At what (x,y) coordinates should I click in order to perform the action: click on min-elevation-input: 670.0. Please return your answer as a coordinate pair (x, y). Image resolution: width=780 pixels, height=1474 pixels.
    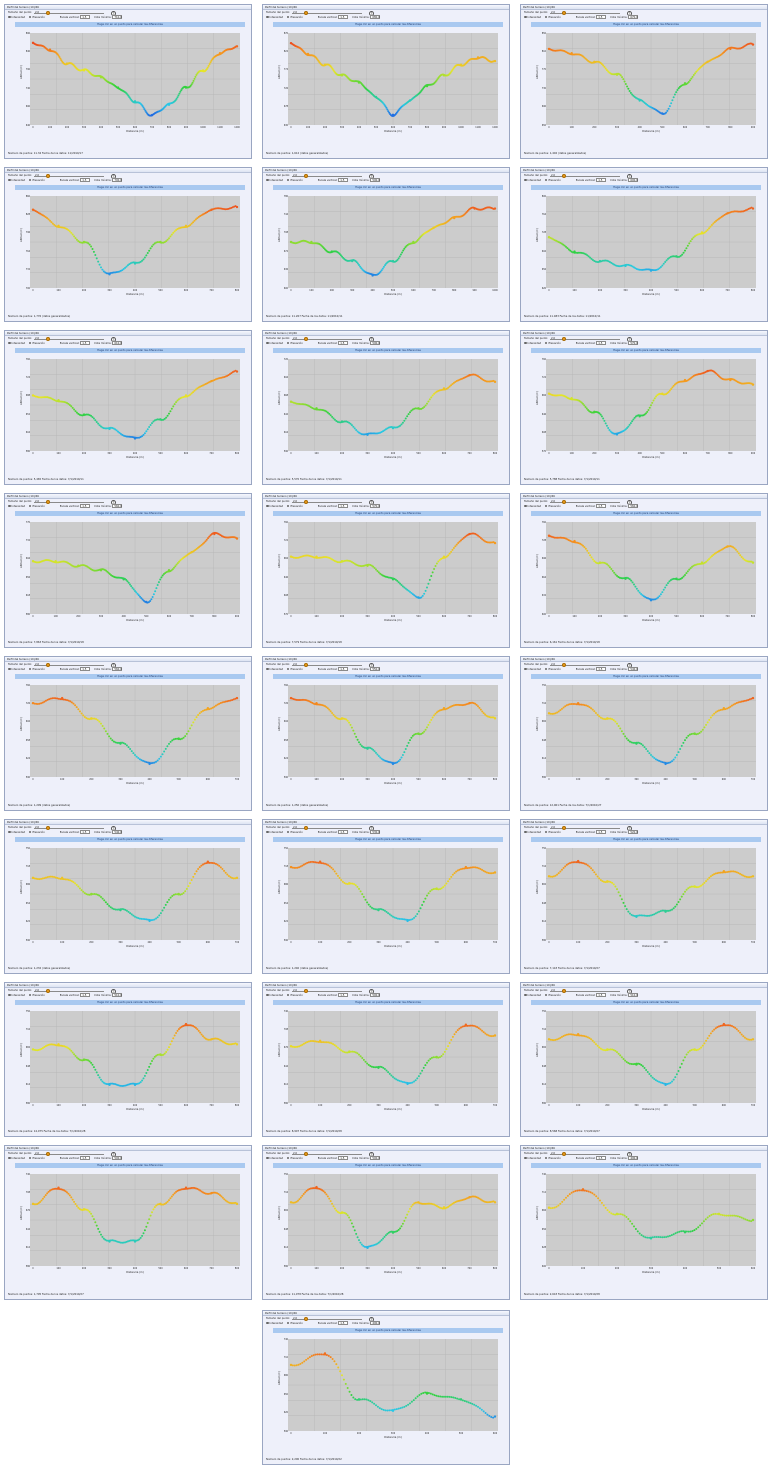
    Looking at the image, I should click on (633, 17).